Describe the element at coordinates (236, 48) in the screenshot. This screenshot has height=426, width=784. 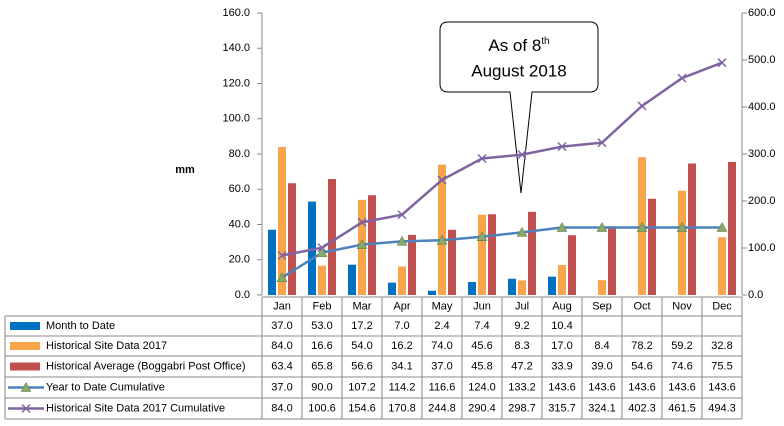
I see `y-tick-label: 140.0` at that location.